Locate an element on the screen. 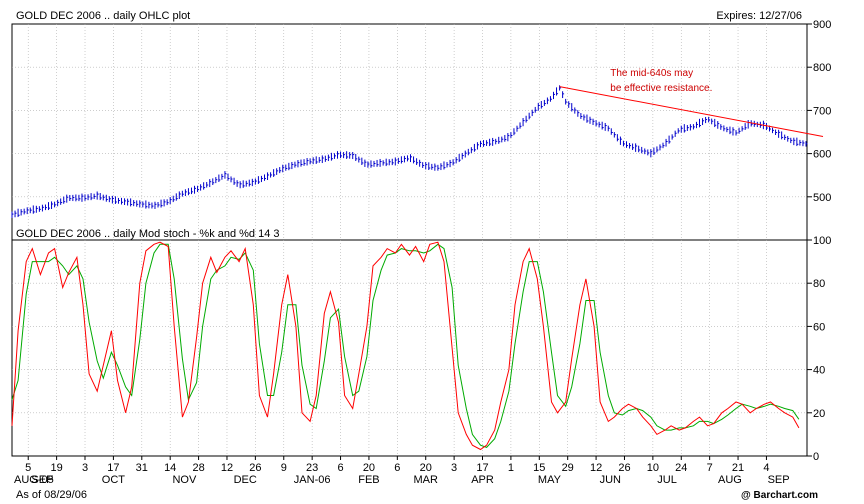 The height and width of the screenshot is (504, 864). price-y-tick-label: 600 is located at coordinates (822, 155).